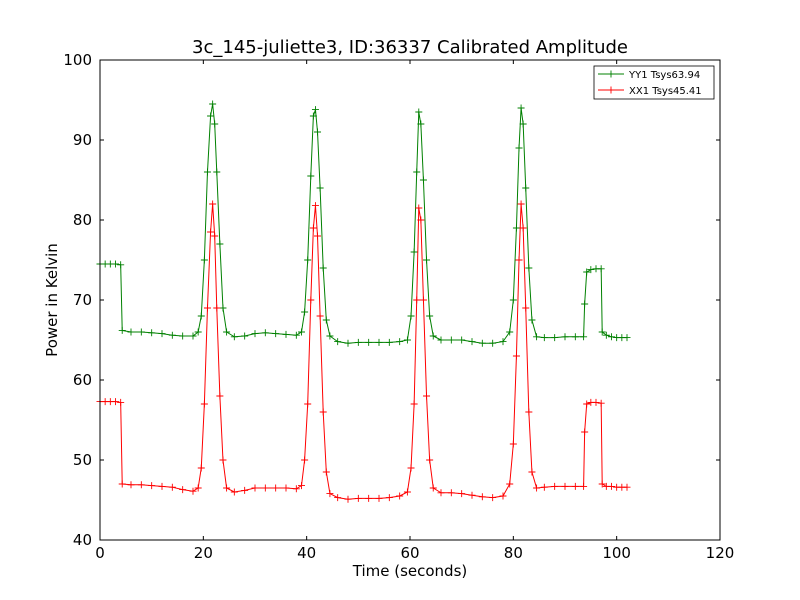 The width and height of the screenshot is (800, 600). I want to click on y-tick-label-60: 60, so click(82, 380).